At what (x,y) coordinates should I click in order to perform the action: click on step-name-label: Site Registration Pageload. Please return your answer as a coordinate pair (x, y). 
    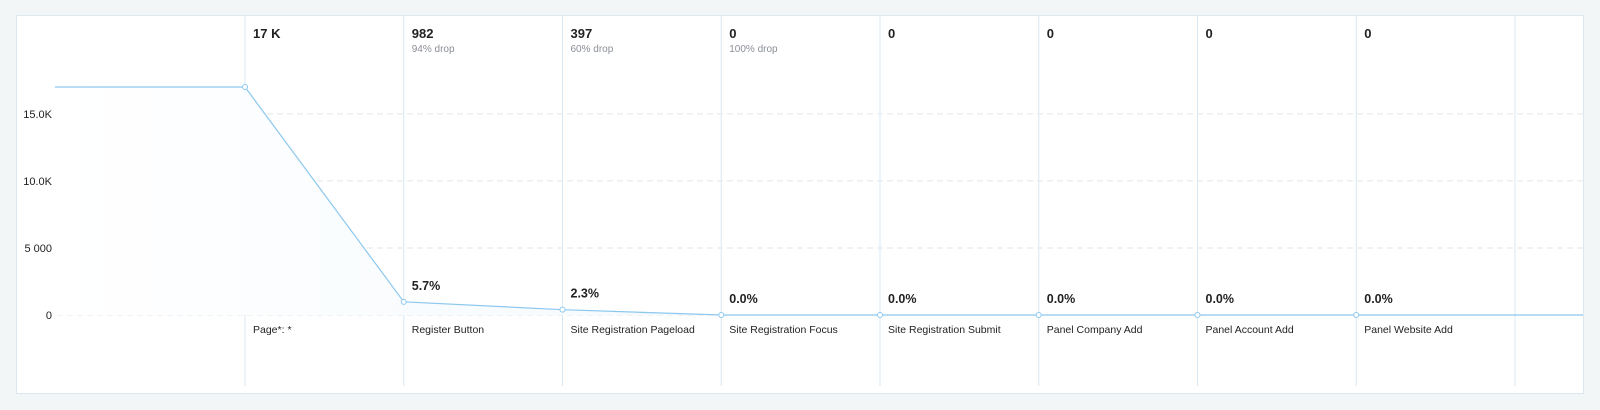
    Looking at the image, I should click on (633, 330).